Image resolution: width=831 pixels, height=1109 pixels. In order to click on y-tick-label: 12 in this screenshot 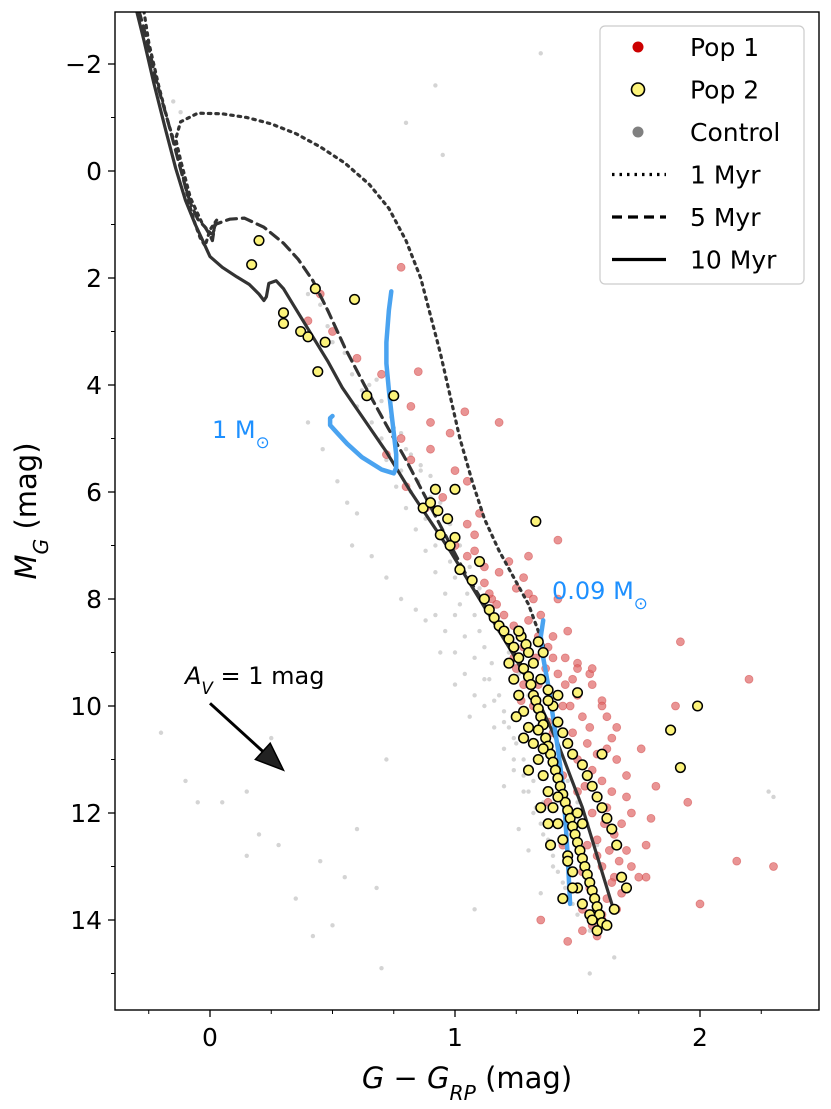, I will do `click(86, 813)`.